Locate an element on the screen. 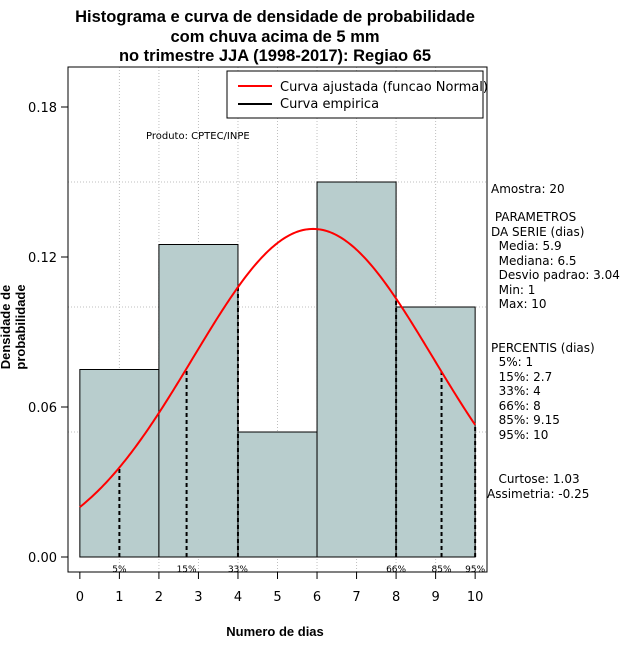  stats-amostra: Amostra: 20 is located at coordinates (528, 189).